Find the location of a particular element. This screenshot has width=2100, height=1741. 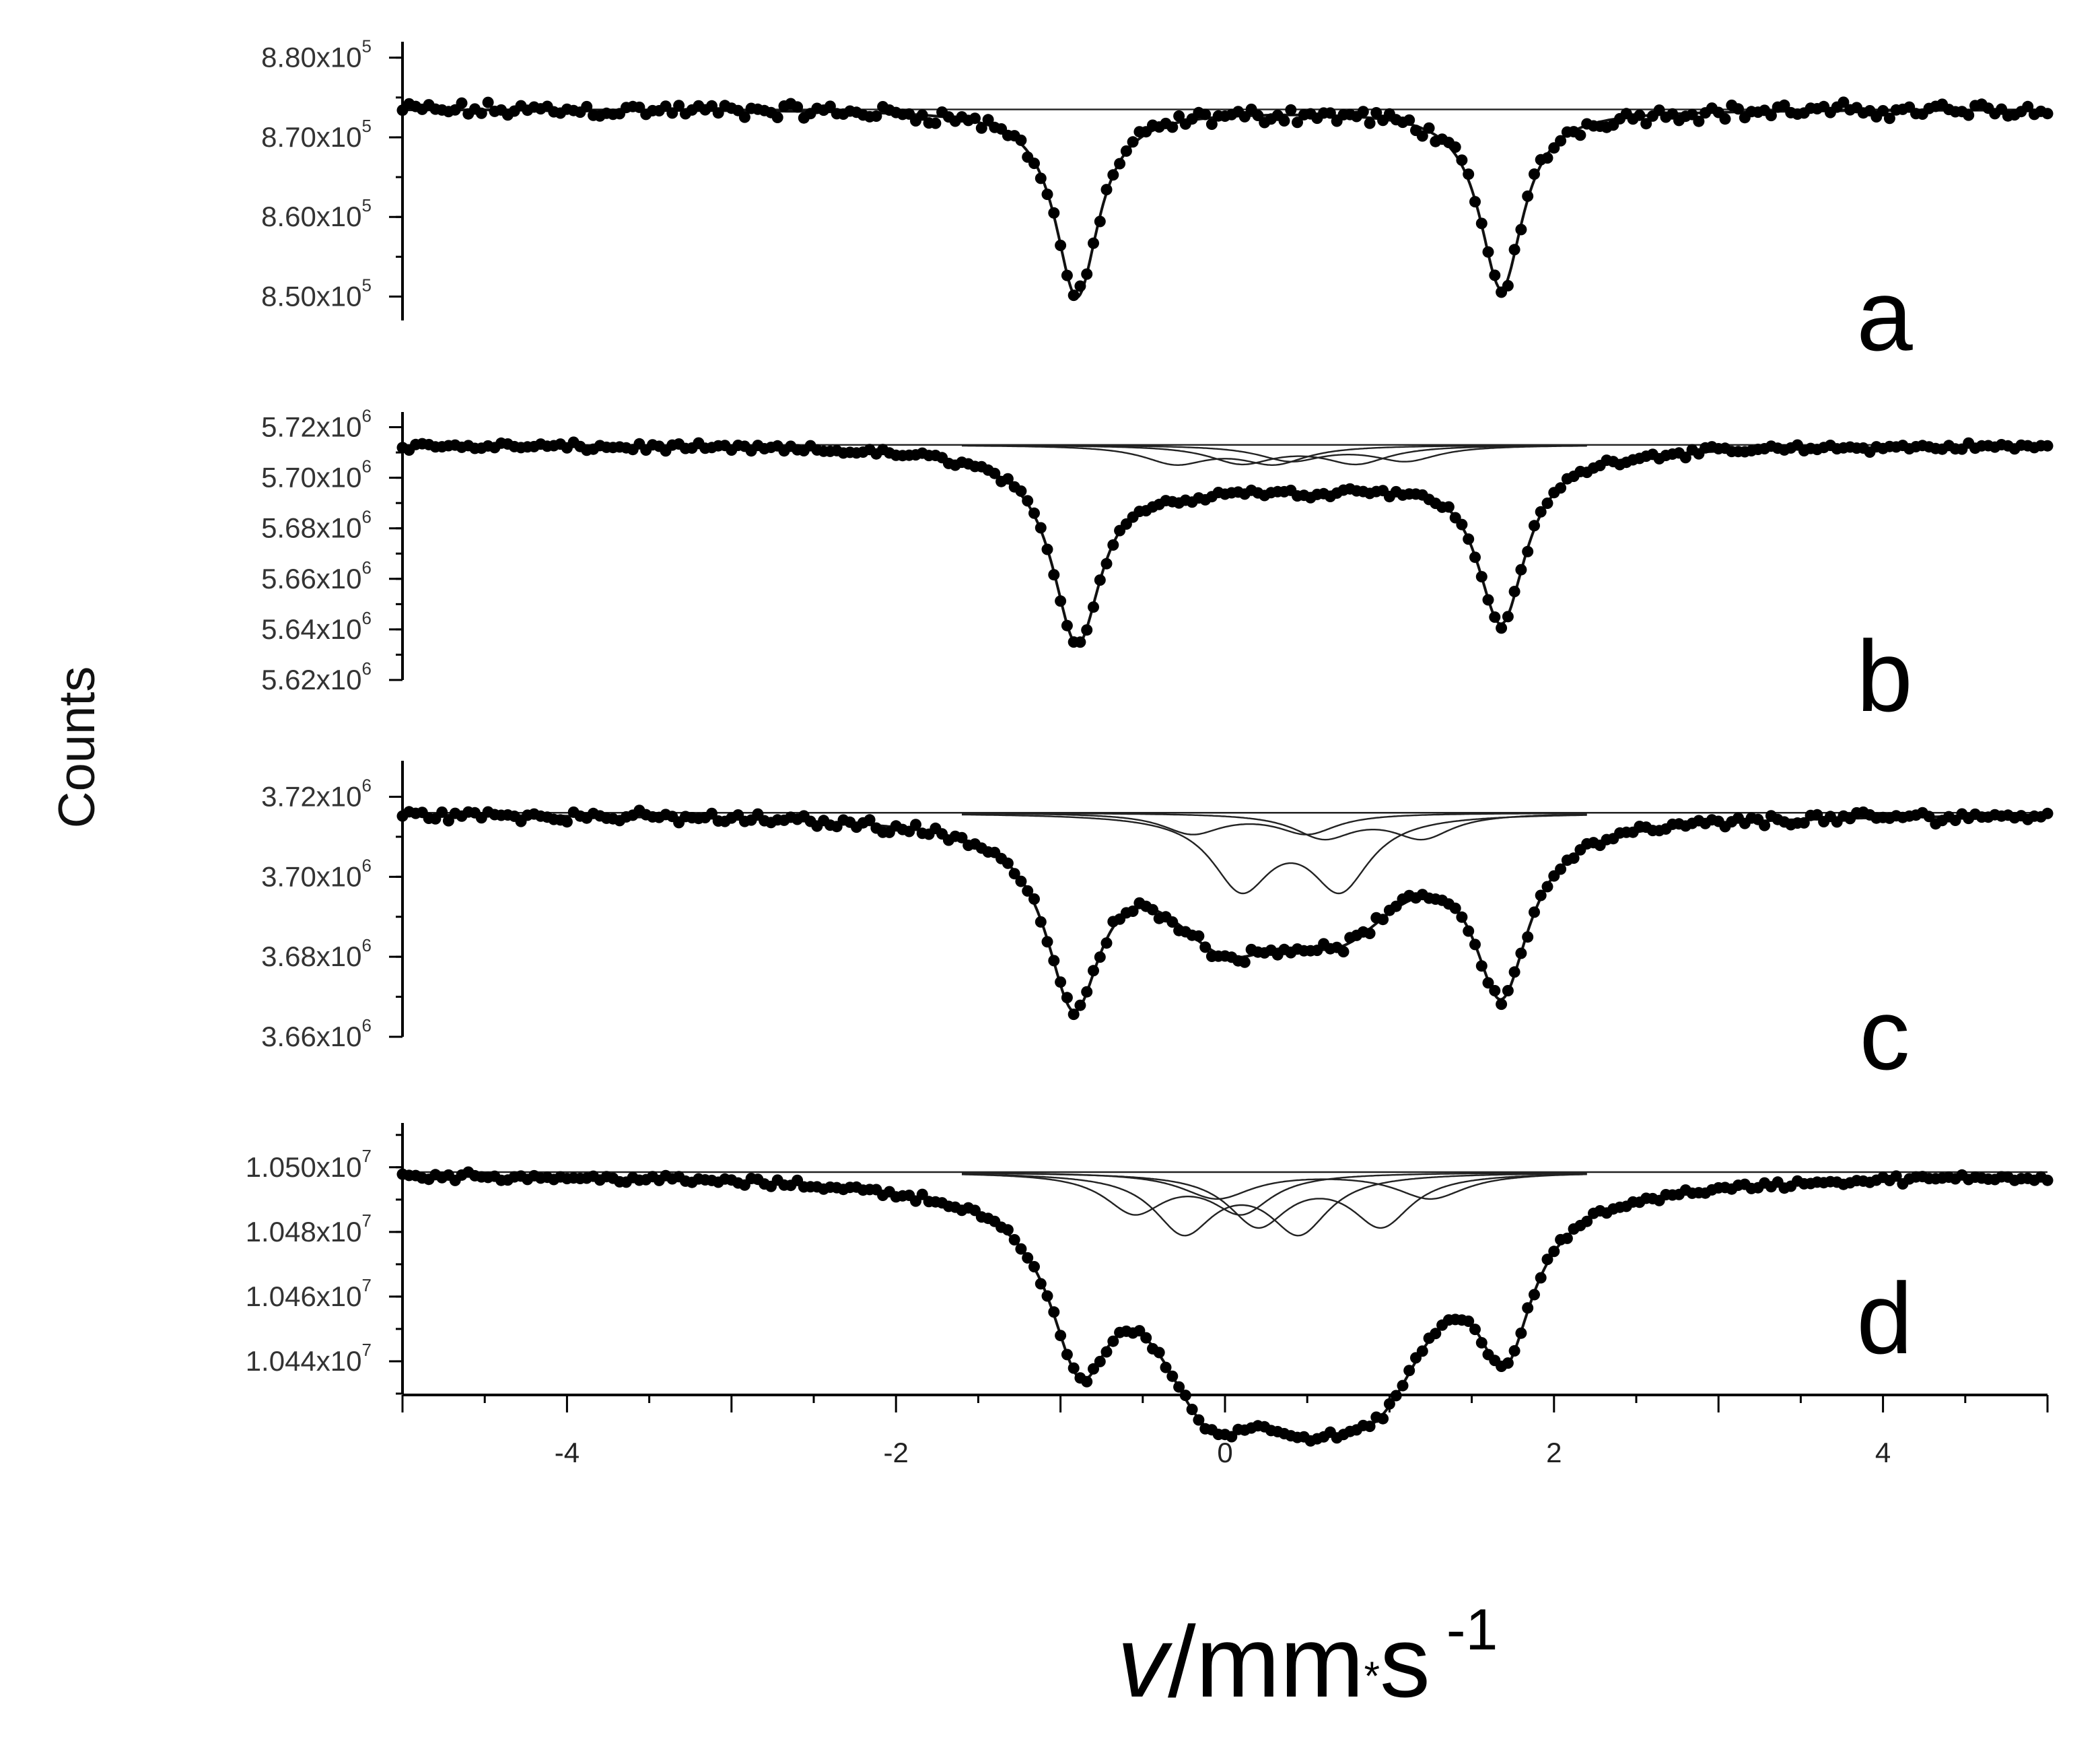

y-tick-mantissa: 5.68x10 is located at coordinates (311, 528).